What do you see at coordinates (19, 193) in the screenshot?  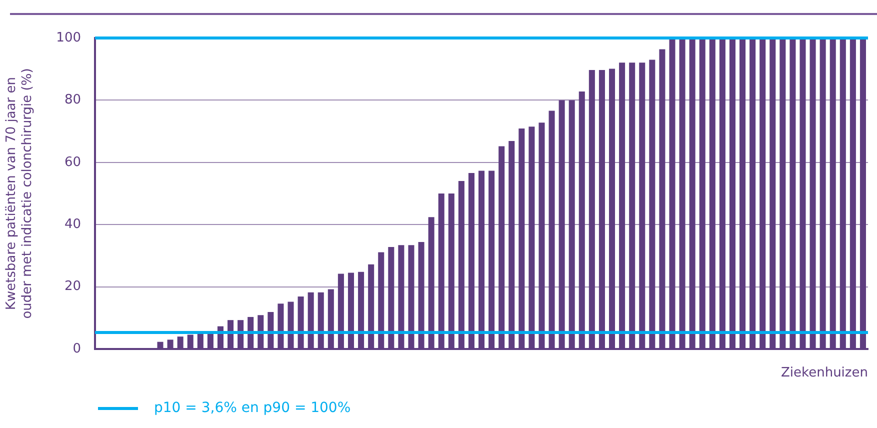 I see `y-axis-title: Kwetsbare patiënten van 70 jaar en ouder met indicatie colonchirurgie (%)` at bounding box center [19, 193].